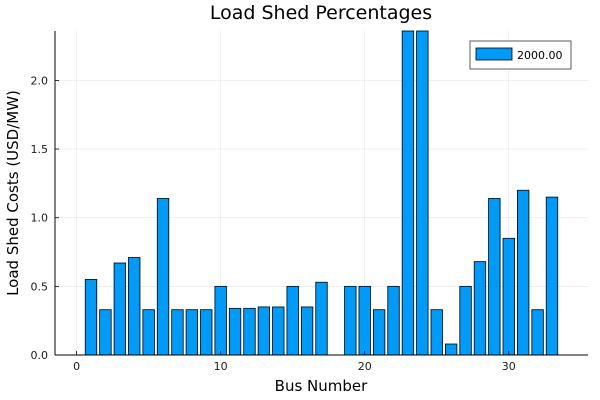 This screenshot has height=400, width=600. What do you see at coordinates (40, 218) in the screenshot?
I see `y-tick-label: 1.0` at bounding box center [40, 218].